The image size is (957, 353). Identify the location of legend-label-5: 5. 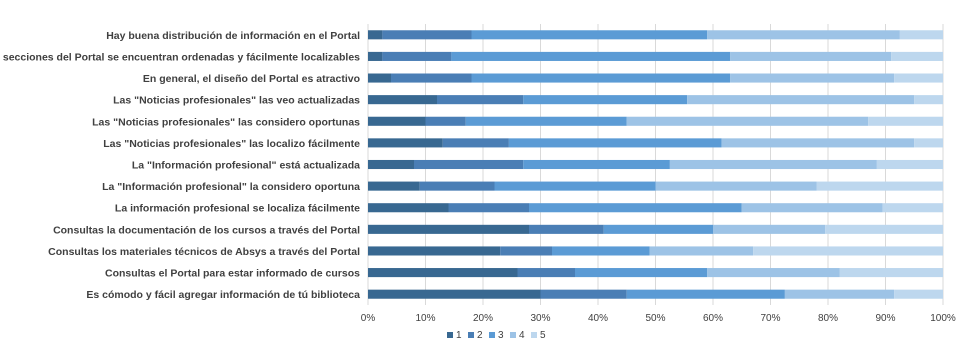
(543, 335).